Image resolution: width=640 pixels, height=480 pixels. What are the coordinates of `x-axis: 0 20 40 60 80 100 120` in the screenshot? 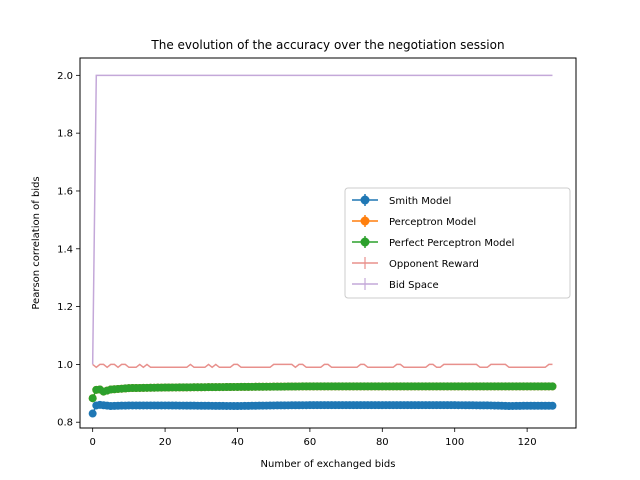 It's located at (313, 438).